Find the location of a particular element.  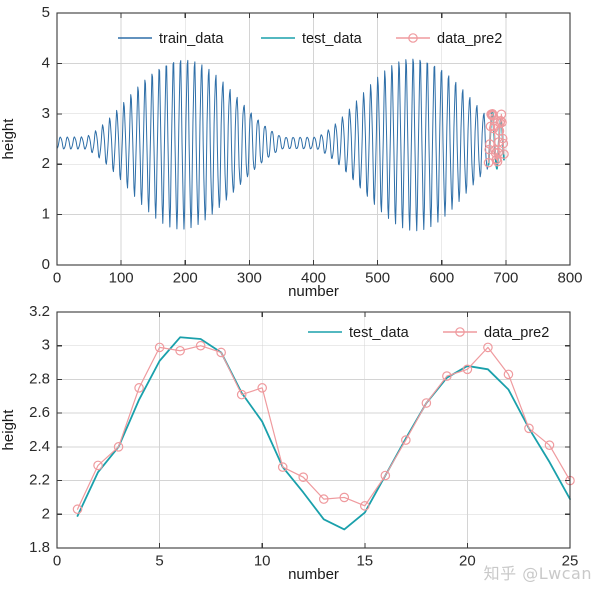

marker-group-data_pre2 is located at coordinates (496, 138).